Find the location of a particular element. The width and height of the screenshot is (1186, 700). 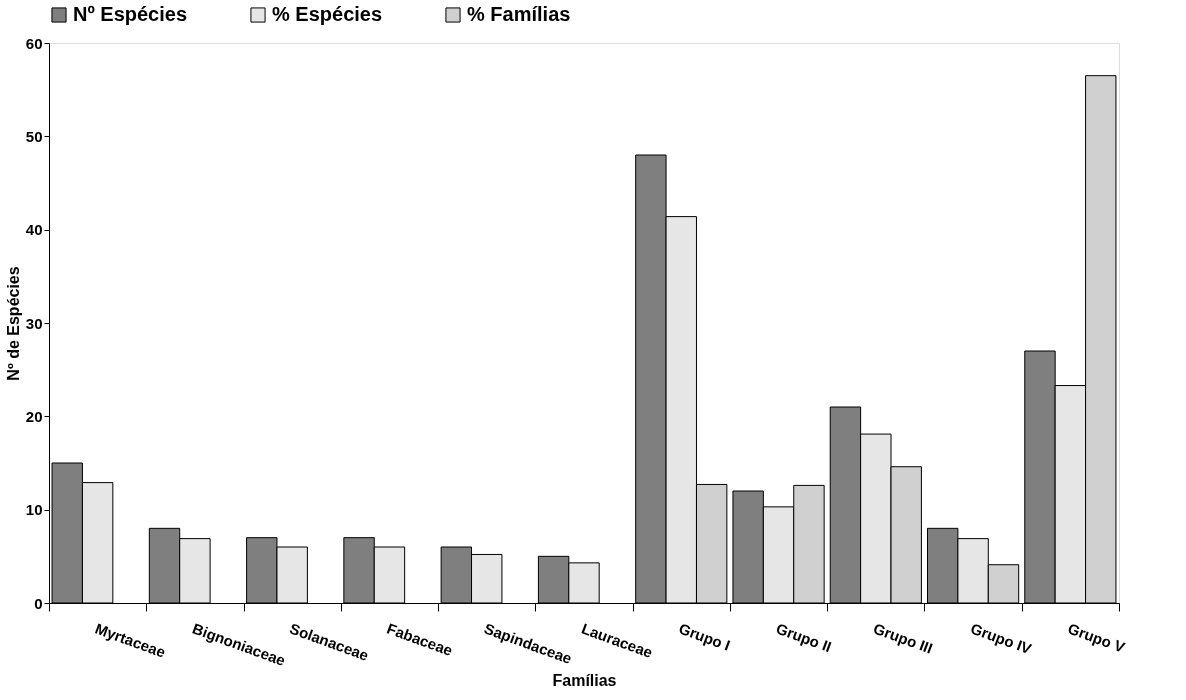

y-tick-label: 0 is located at coordinates (38, 603).